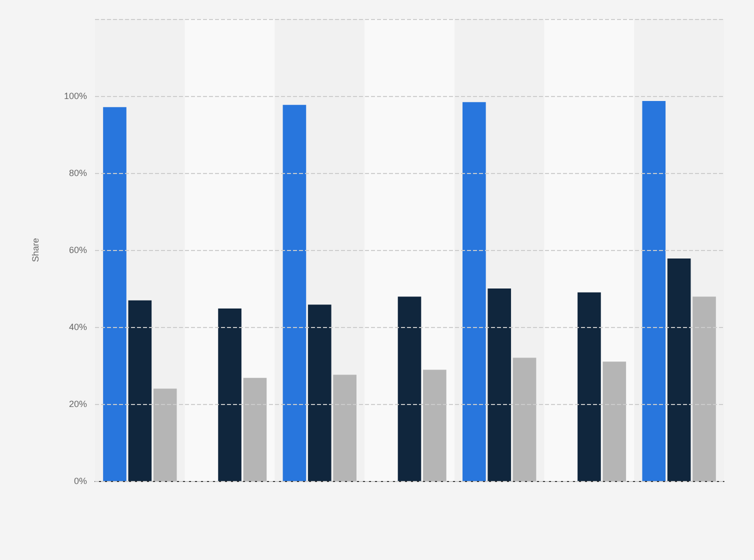 This screenshot has height=560, width=754. What do you see at coordinates (77, 327) in the screenshot?
I see `y-tick-label: 40%` at bounding box center [77, 327].